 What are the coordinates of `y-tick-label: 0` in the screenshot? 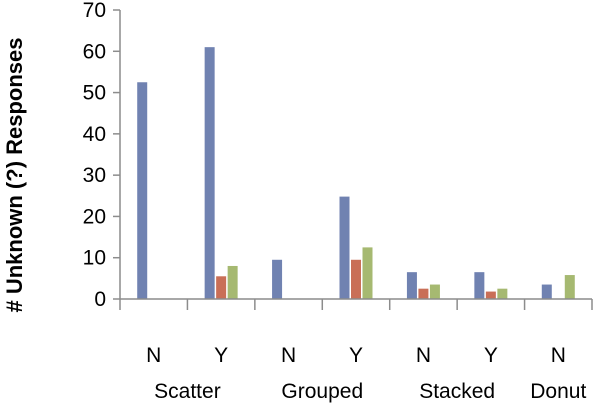 It's located at (100, 299).